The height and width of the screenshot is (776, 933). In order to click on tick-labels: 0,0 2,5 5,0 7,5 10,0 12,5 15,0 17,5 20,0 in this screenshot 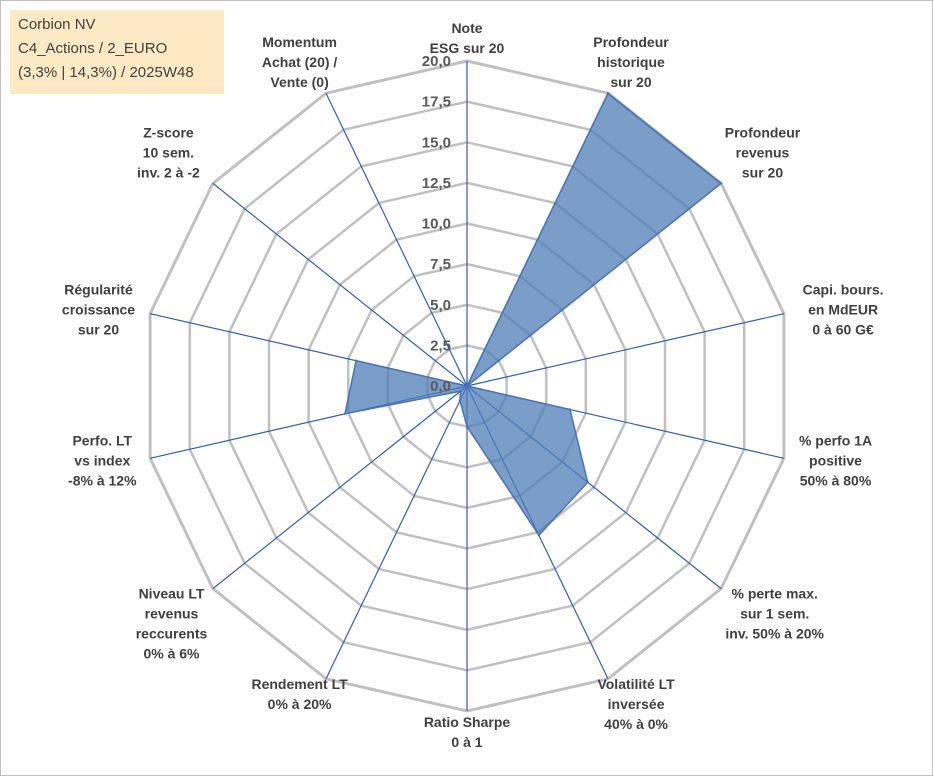, I will do `click(436, 224)`.